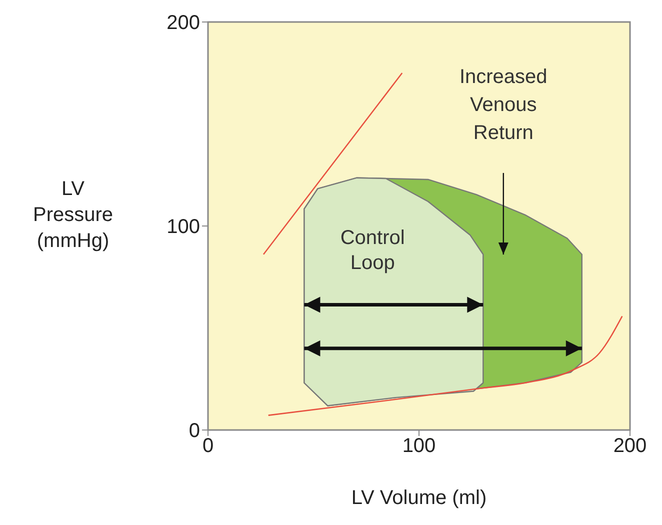  Describe the element at coordinates (183, 23) in the screenshot. I see `y-tick-label: 200` at that location.